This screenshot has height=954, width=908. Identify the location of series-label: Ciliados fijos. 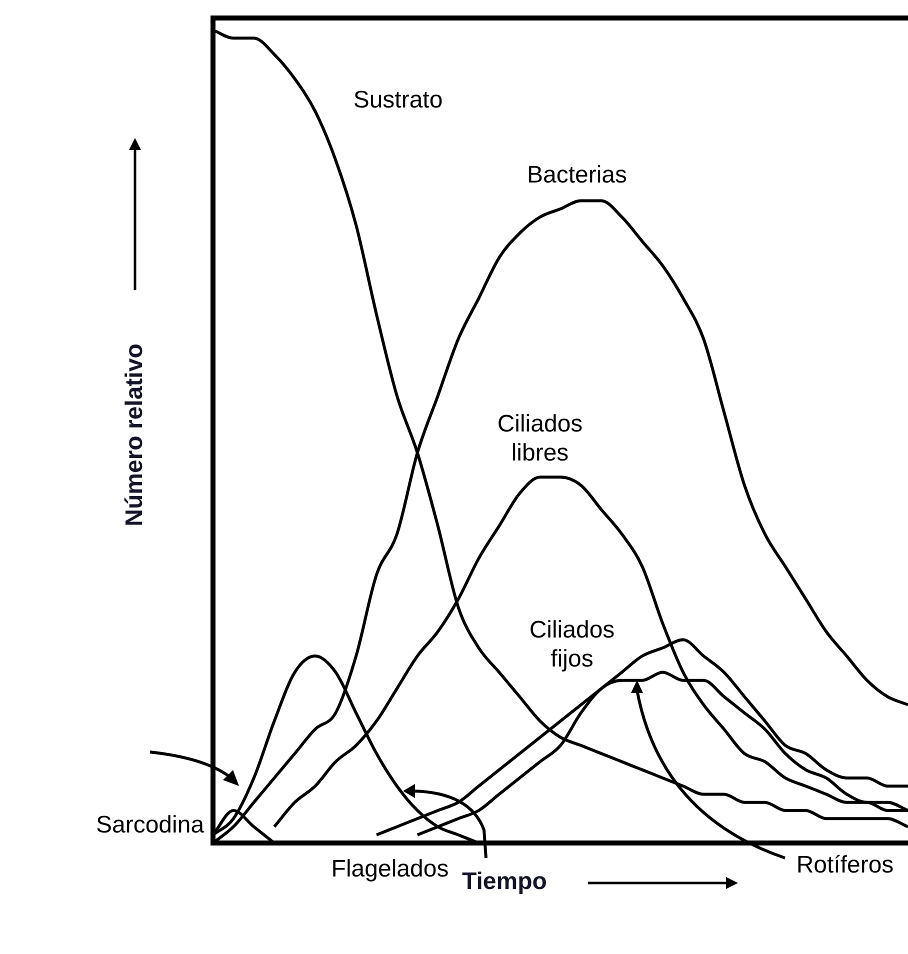
(572, 644).